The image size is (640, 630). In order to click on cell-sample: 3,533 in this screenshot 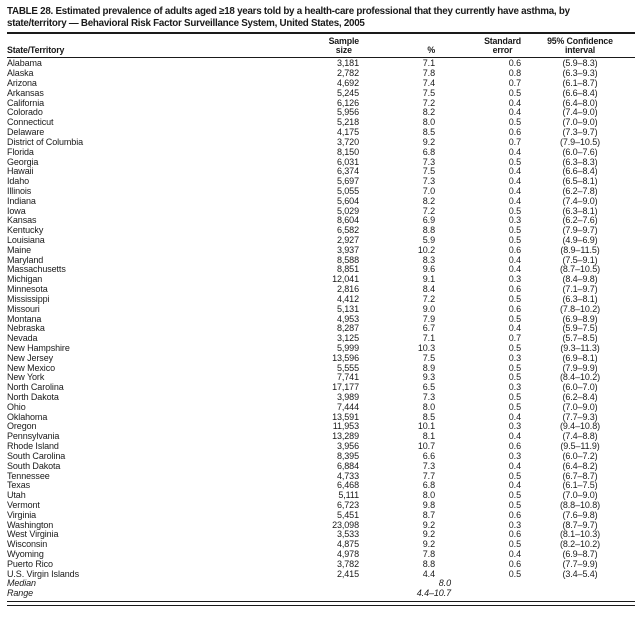, I will do `click(347, 534)`.